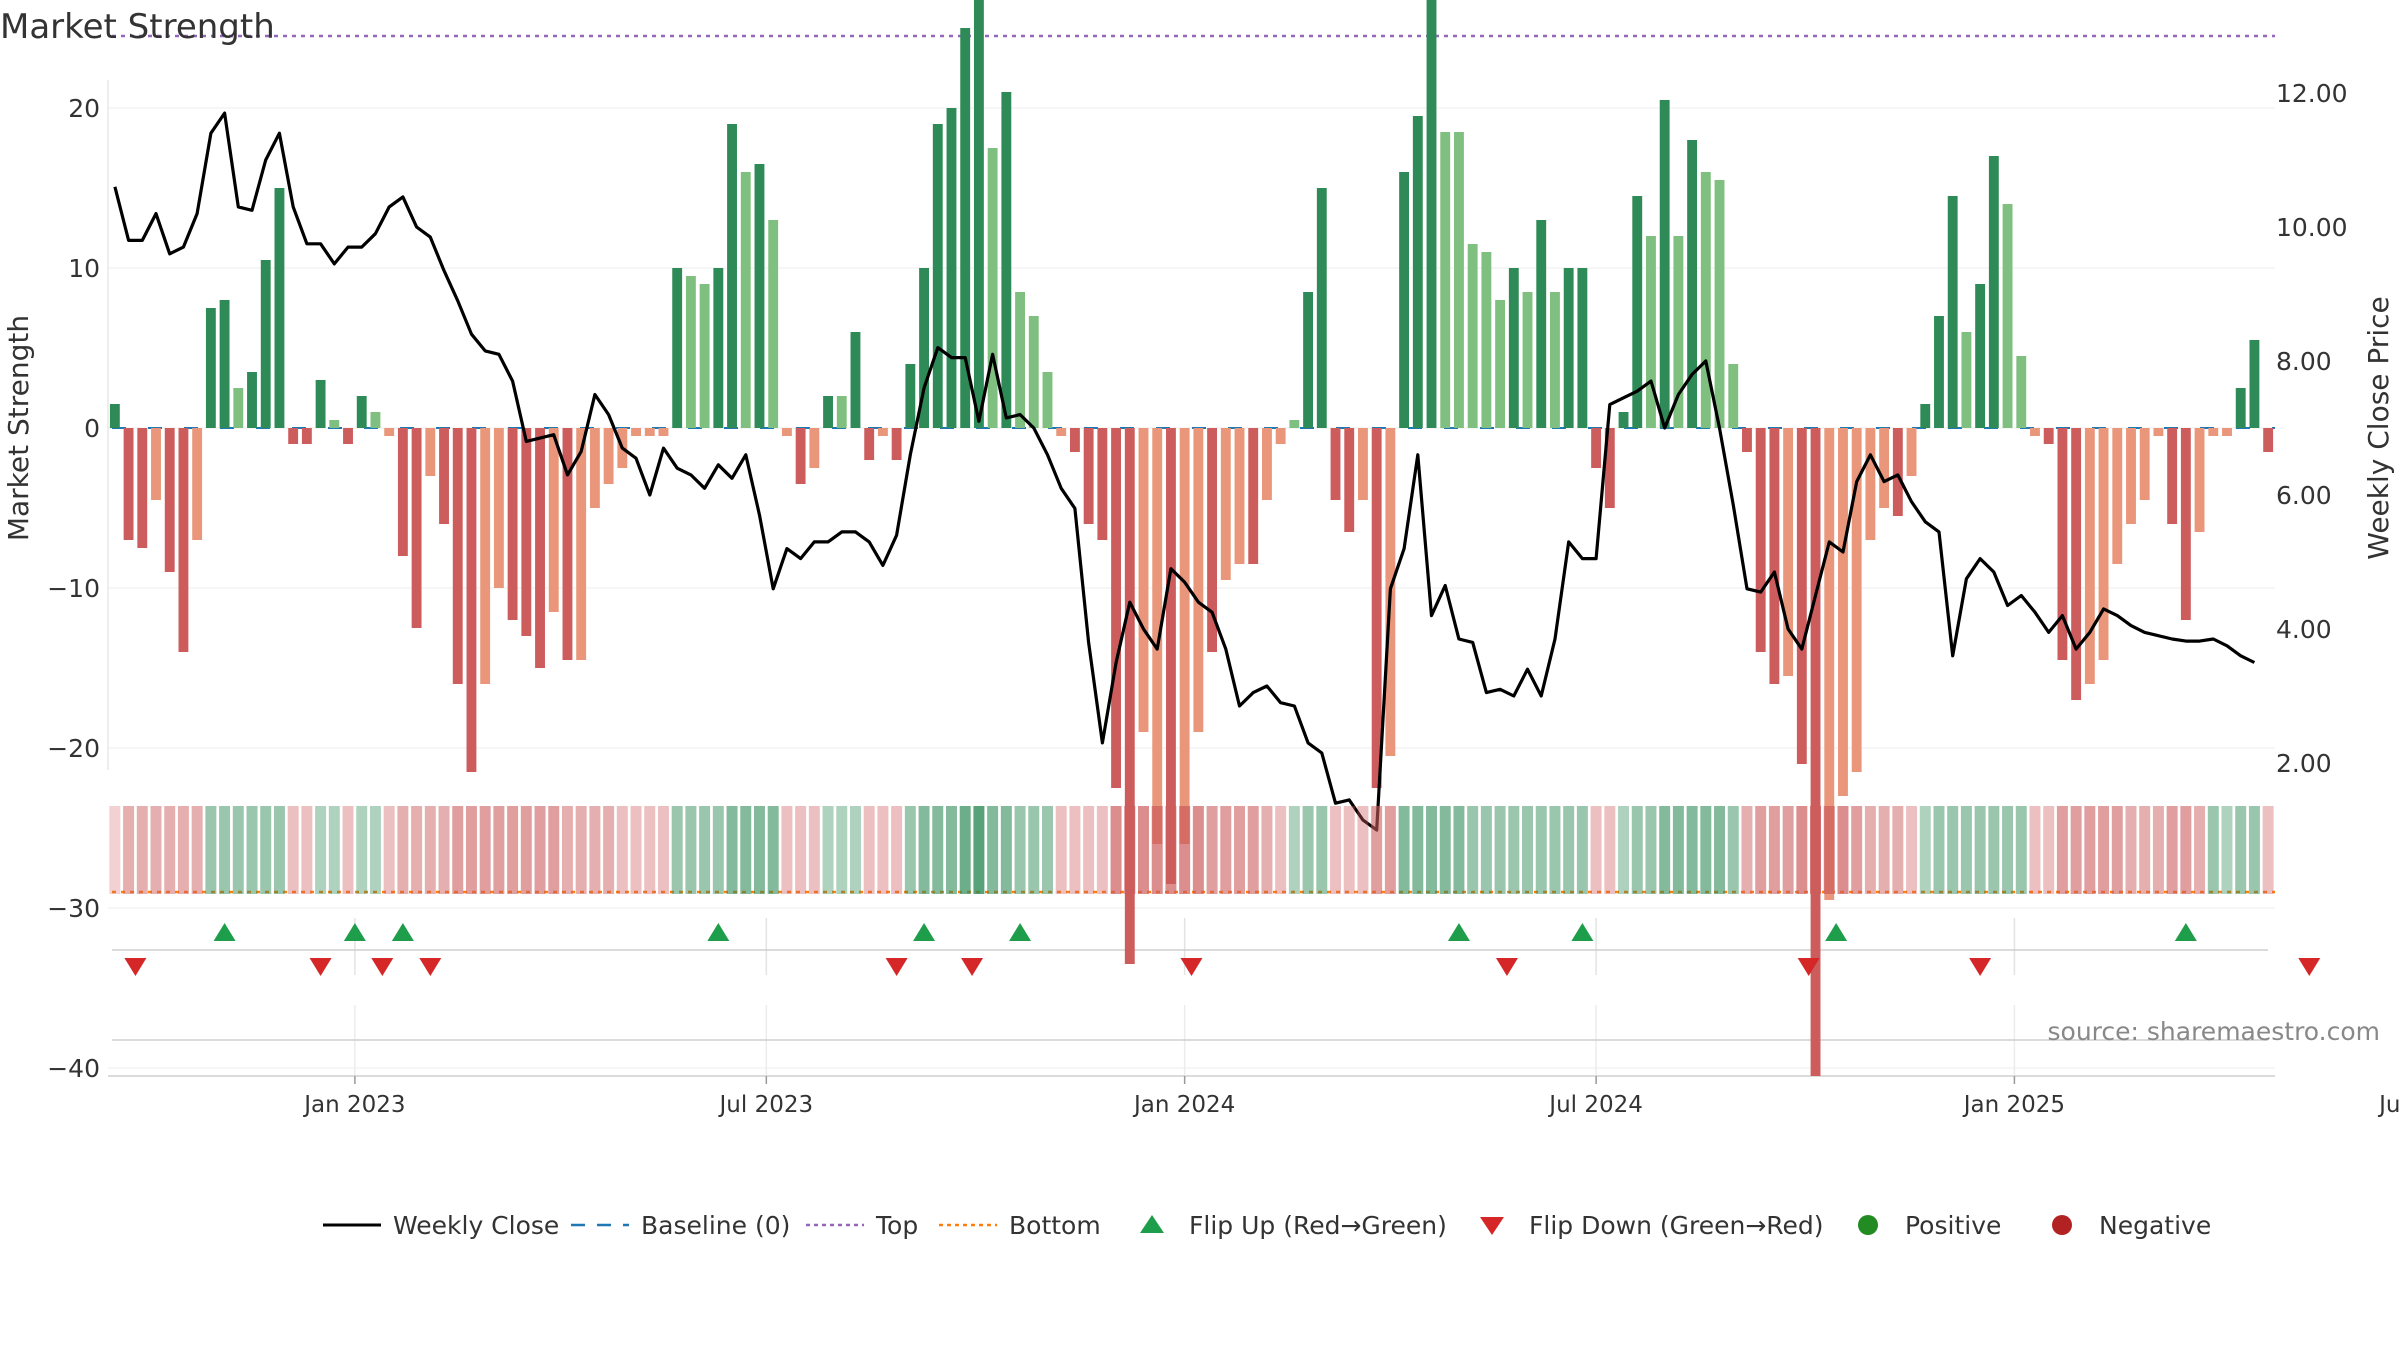  I want to click on y-left-tick-label: −40, so click(73, 1068).